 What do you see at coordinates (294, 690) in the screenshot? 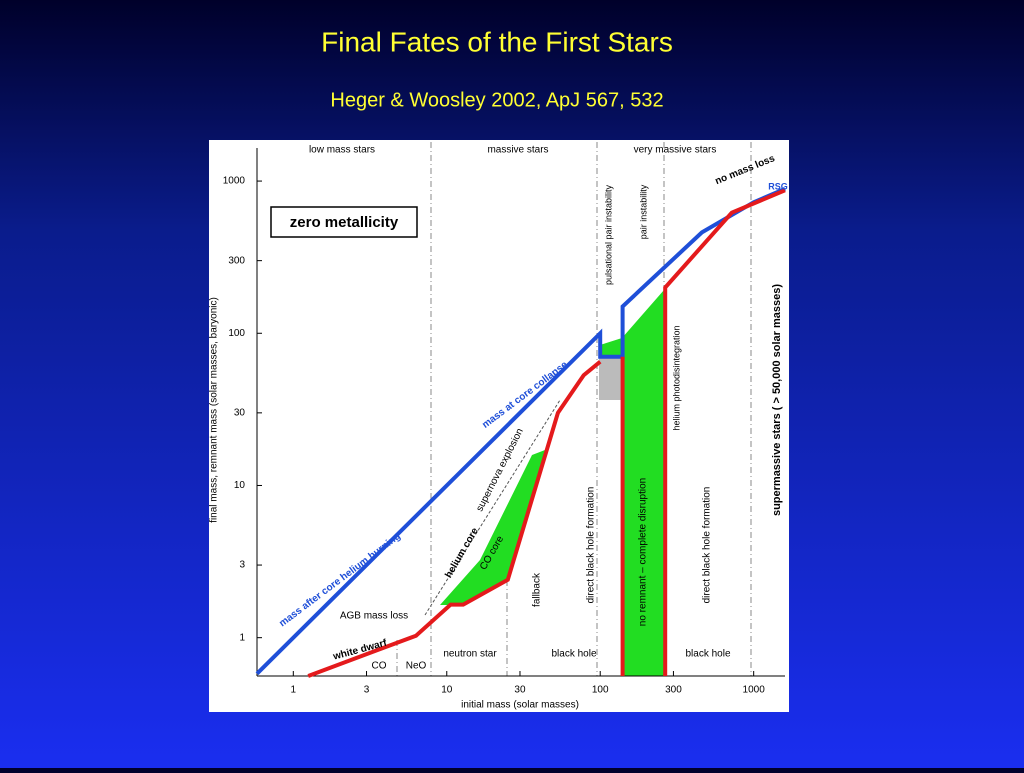
I see `x-tick-label: 1` at bounding box center [294, 690].